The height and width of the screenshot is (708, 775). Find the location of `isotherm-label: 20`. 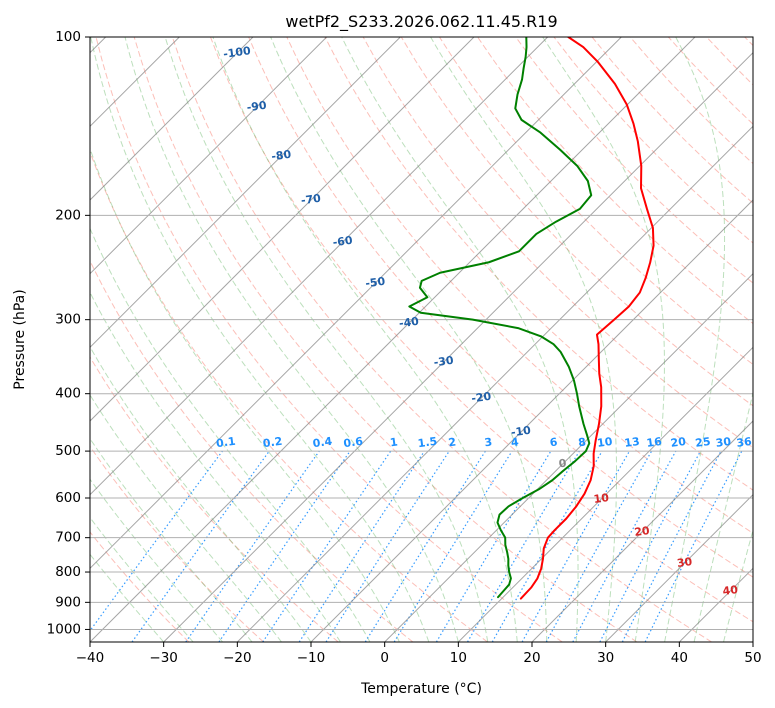

isotherm-label: 20 is located at coordinates (641, 531).